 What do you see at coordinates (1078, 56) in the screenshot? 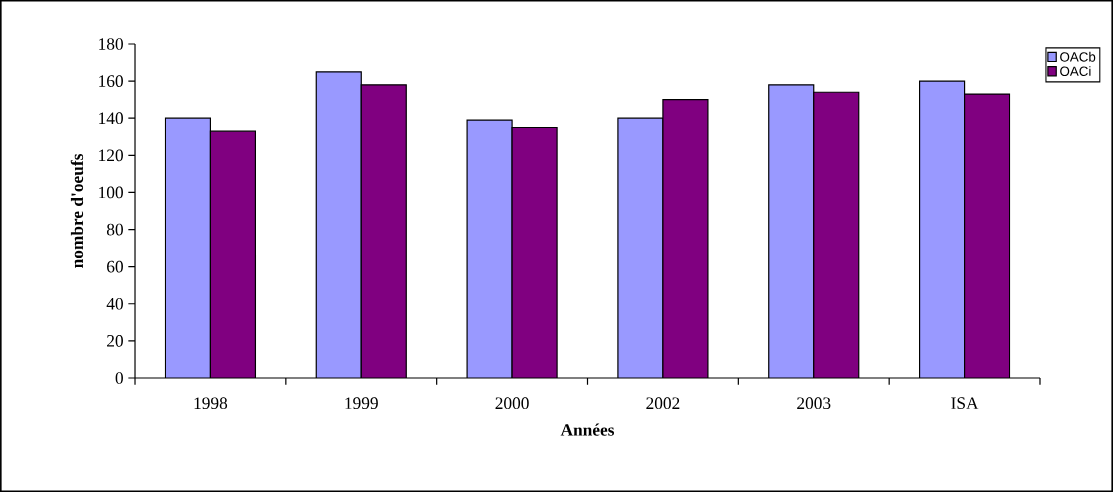
I see `legend-label: OACb` at bounding box center [1078, 56].